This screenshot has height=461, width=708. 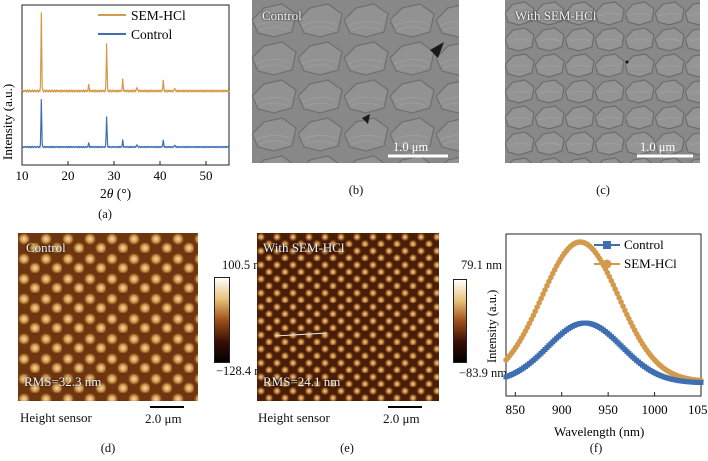 I want to click on xrd-series-sem-hcl, so click(x=125, y=53).